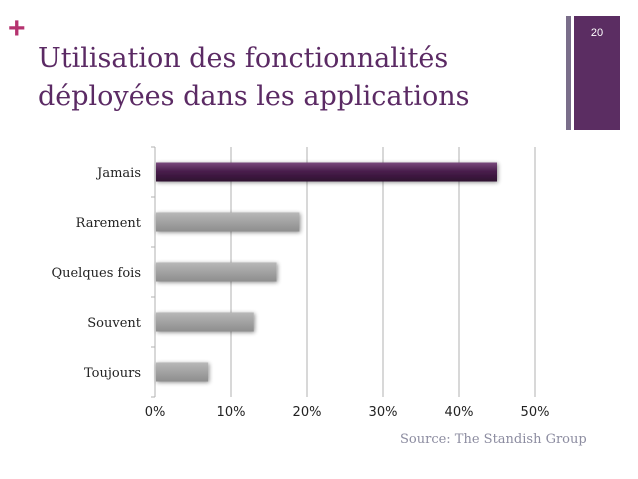 This screenshot has width=638, height=479. I want to click on x-tick-labels: 0% 10% 20% 30% 40% 50%, so click(347, 412).